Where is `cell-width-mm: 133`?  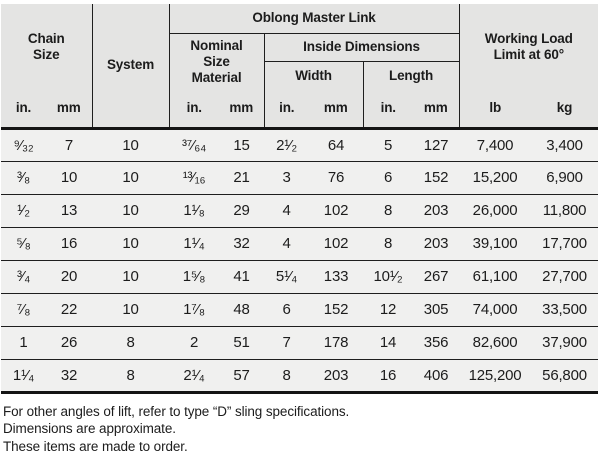 cell-width-mm: 133 is located at coordinates (336, 277).